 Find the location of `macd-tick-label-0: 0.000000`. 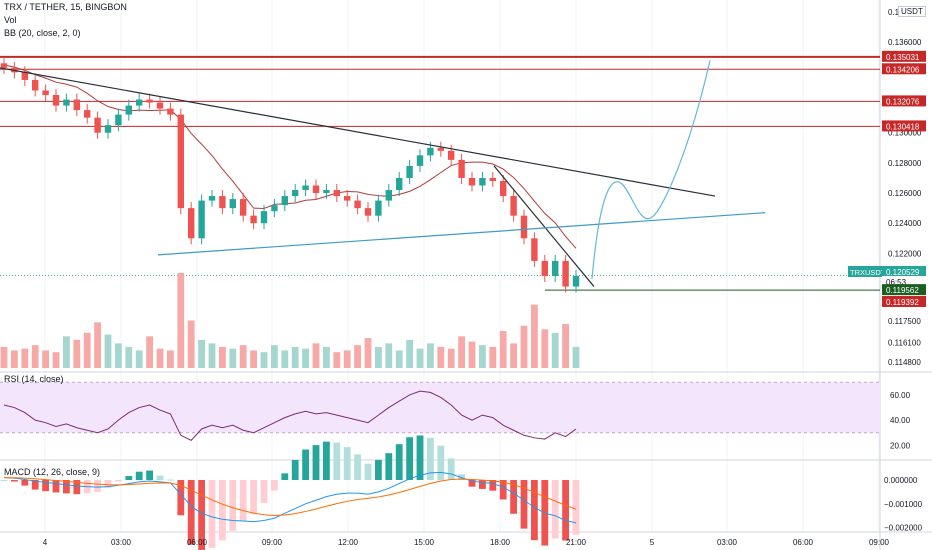

macd-tick-label-0: 0.000000 is located at coordinates (901, 480).